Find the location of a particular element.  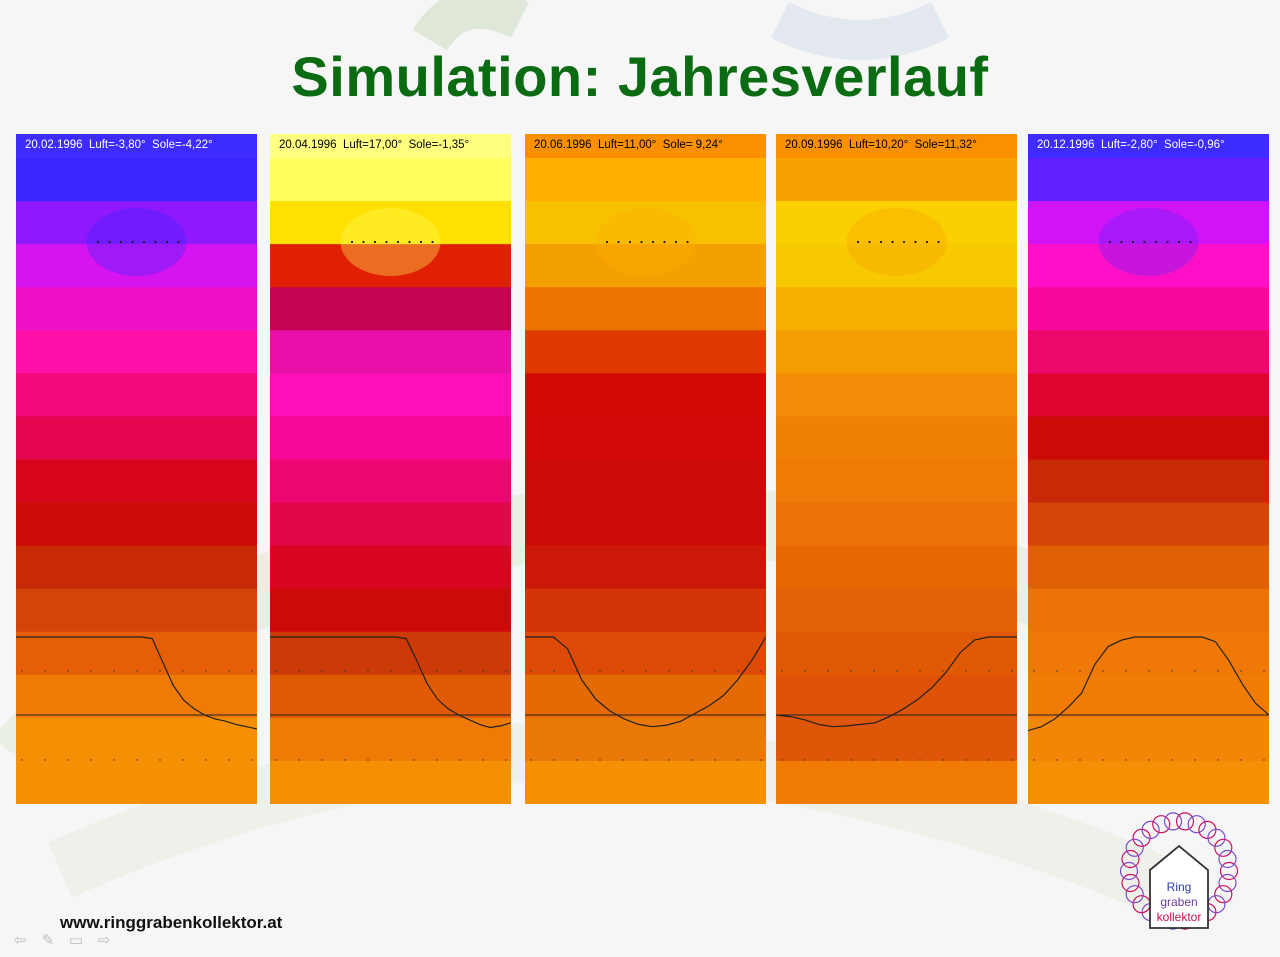

pen-icon: ✎ is located at coordinates (48, 940).